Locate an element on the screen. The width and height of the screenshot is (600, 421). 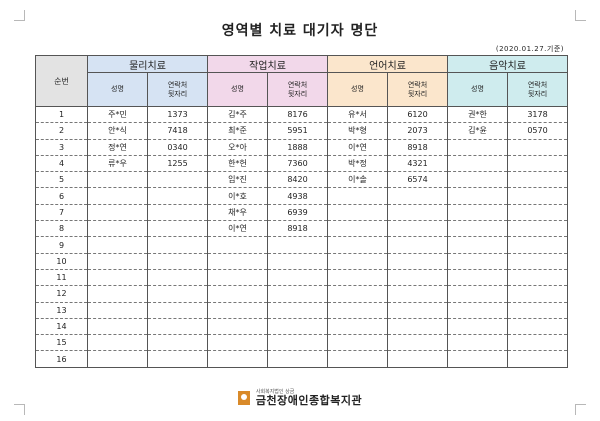
table-row: 8 이*연 8918 is located at coordinates (301, 229).